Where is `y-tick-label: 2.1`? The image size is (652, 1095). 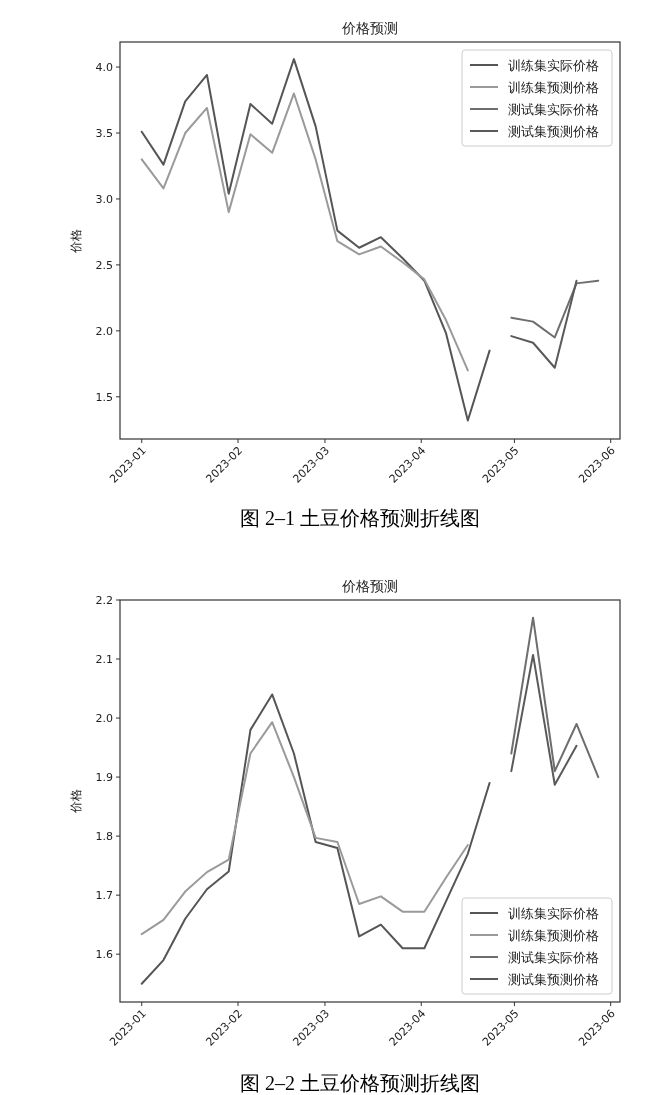
y-tick-label: 2.1 is located at coordinates (104, 660).